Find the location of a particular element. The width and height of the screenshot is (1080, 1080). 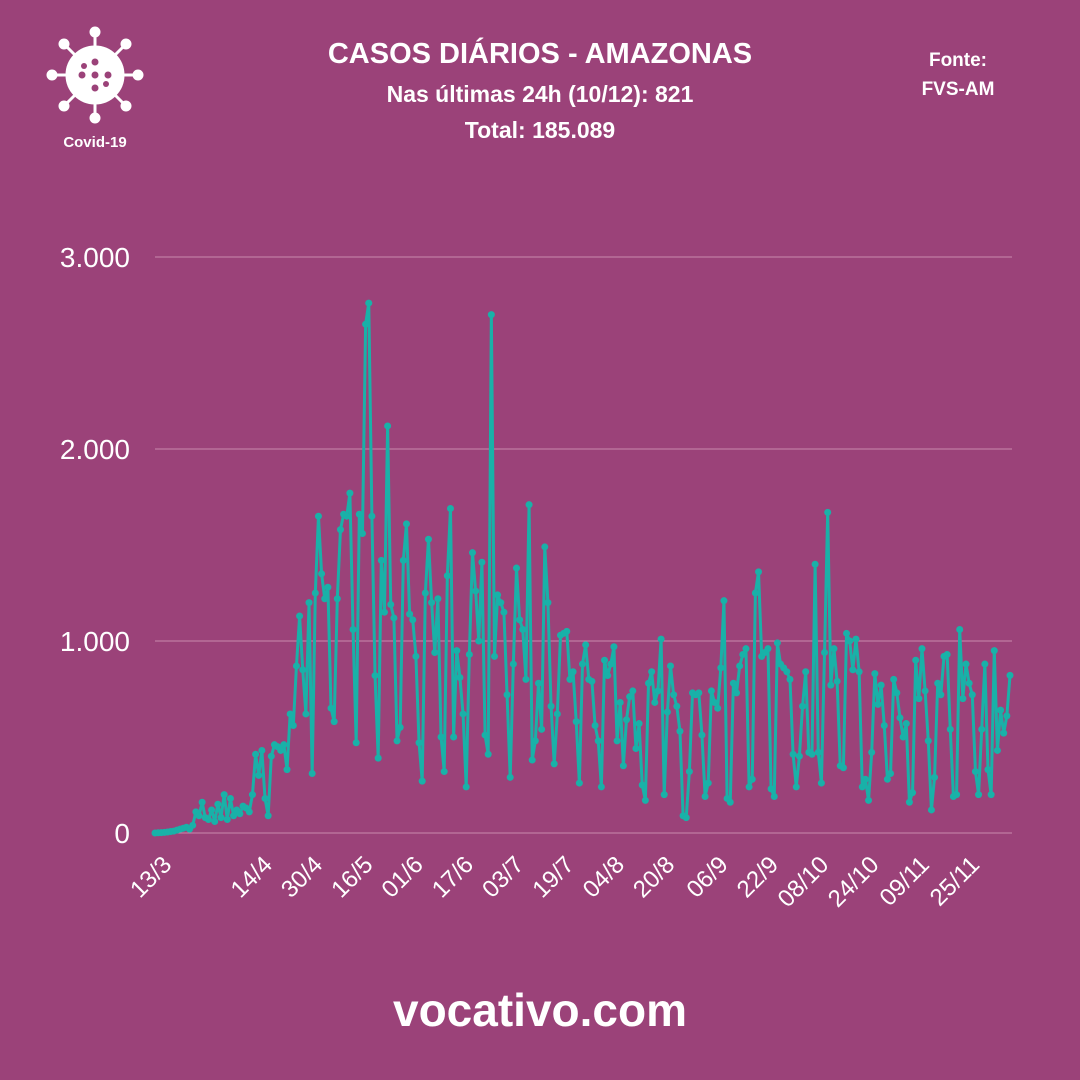

logo-label: Covid-19 is located at coordinates (94, 142).